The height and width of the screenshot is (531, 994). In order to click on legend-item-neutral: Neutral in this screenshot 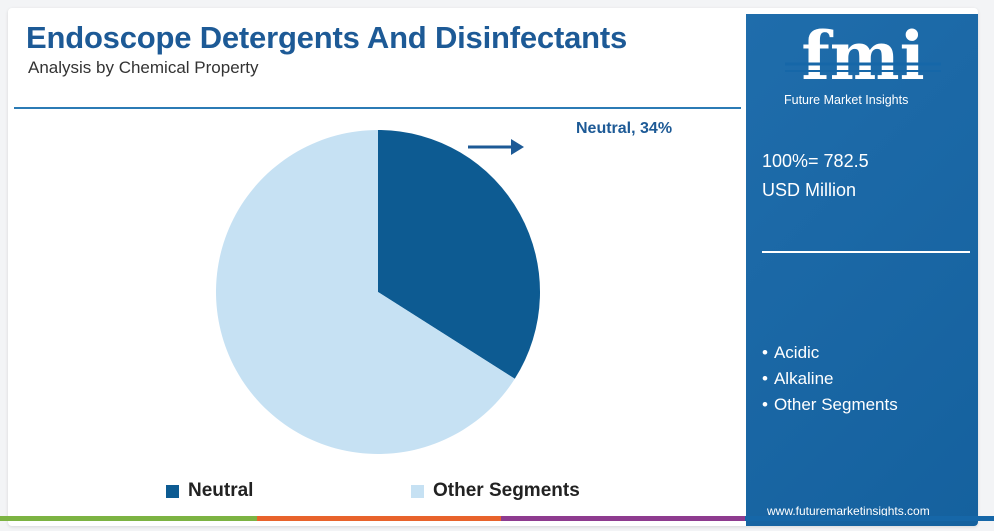, I will do `click(209, 491)`.